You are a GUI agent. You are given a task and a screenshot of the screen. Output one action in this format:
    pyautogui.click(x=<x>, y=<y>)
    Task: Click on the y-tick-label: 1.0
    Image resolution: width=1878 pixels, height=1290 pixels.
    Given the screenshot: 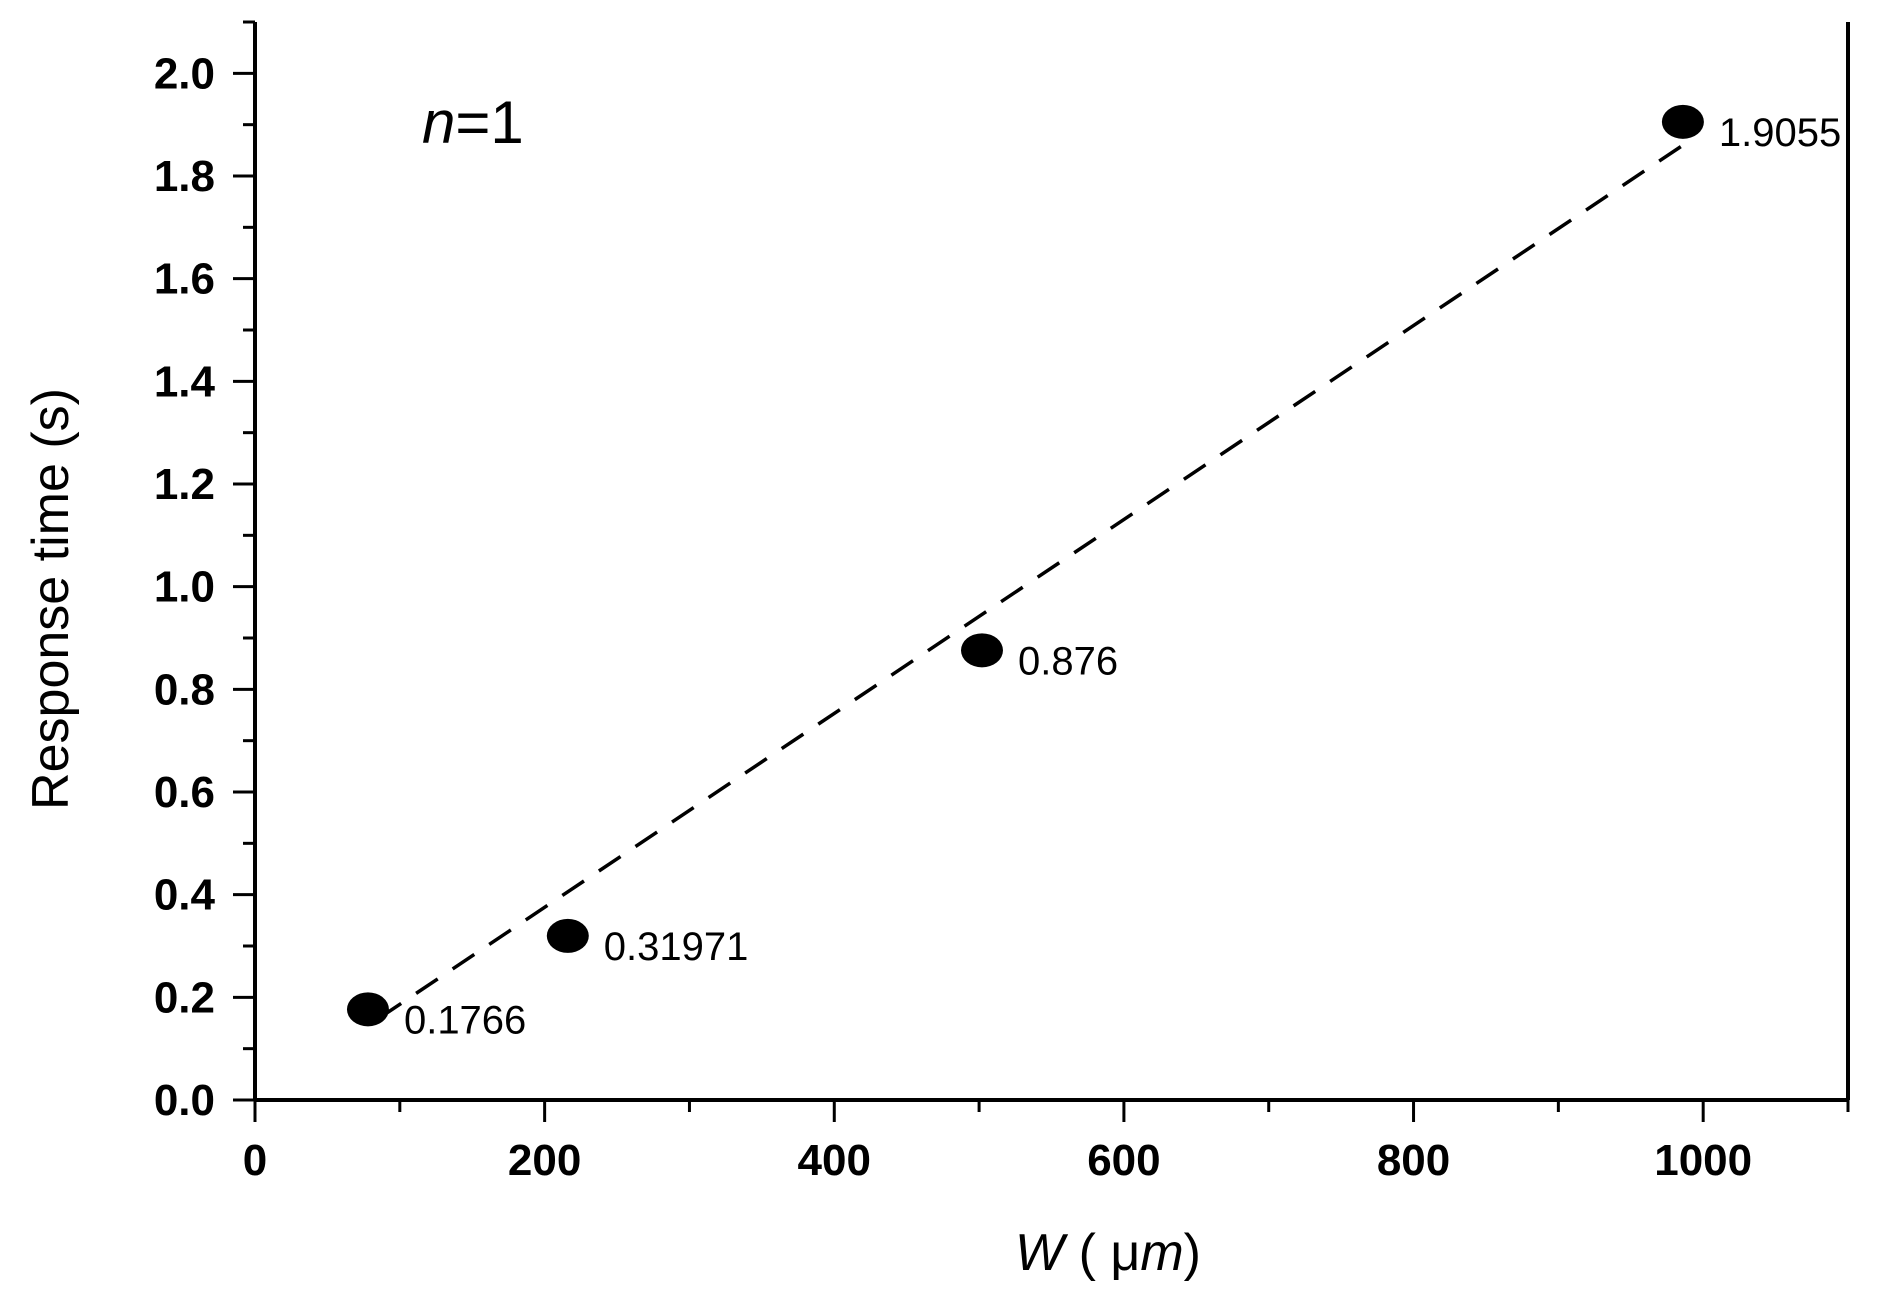 What is the action you would take?
    pyautogui.click(x=184, y=587)
    